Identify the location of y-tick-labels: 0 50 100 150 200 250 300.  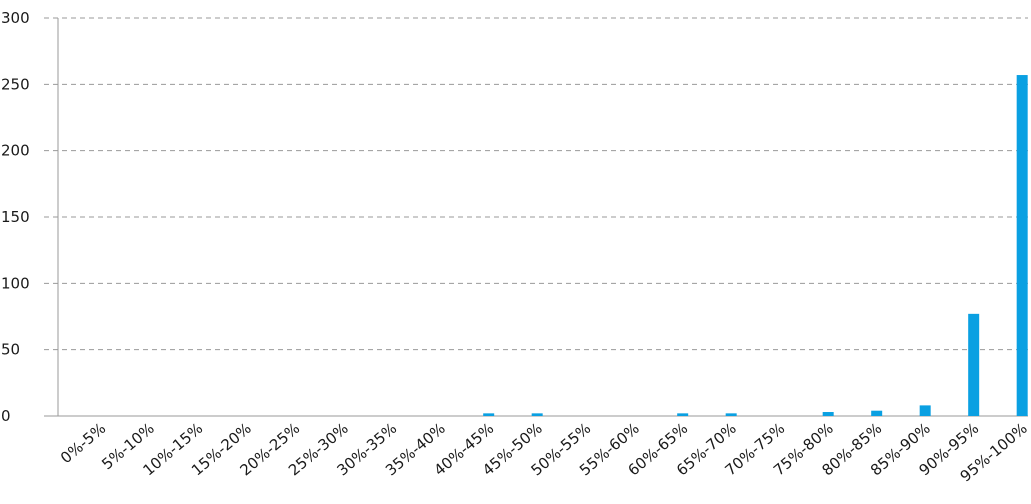
(15, 217).